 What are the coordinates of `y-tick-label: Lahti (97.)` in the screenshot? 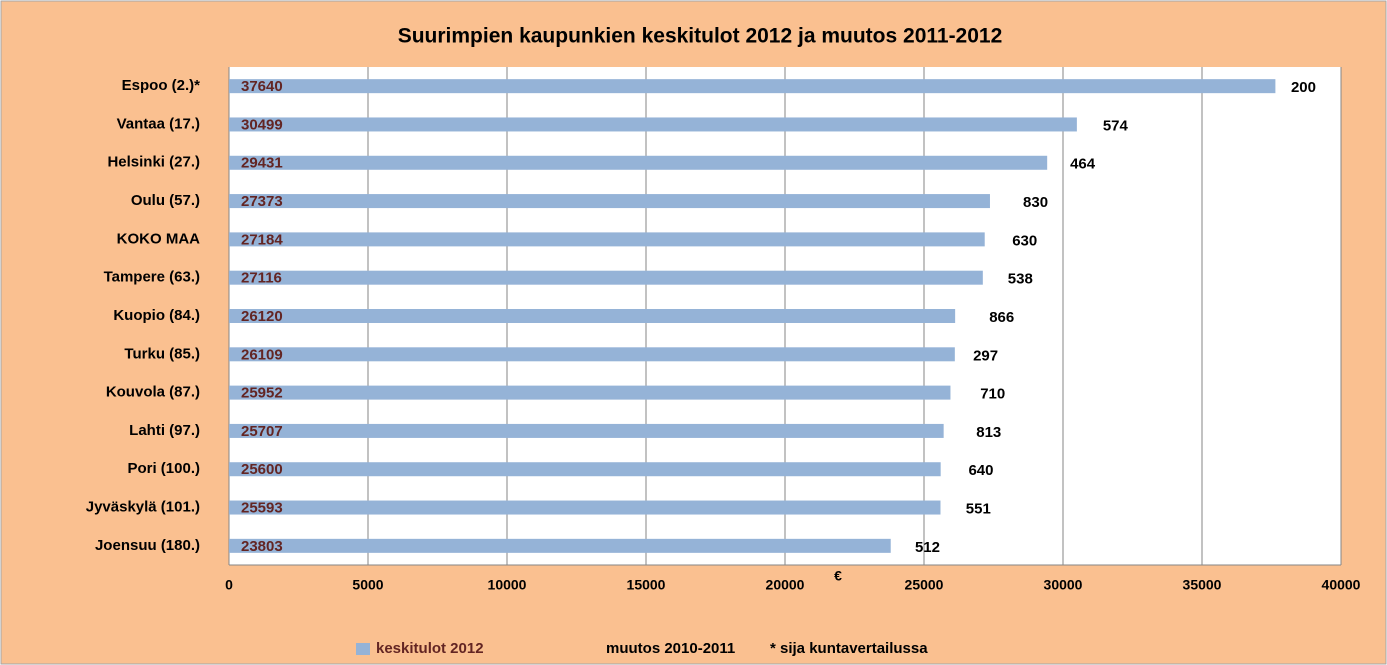 It's located at (164, 430).